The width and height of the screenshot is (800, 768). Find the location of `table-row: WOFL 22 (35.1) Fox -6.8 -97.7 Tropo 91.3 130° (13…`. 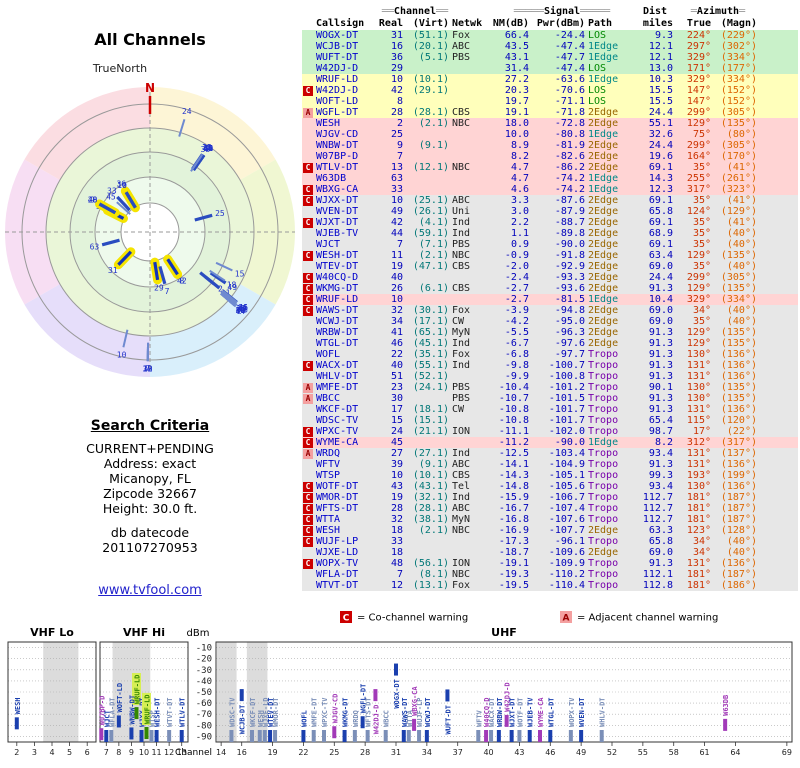

table-row: WOFL 22 (35.1) Fox -6.8 -97.7 Tropo 91.3 130° (13… is located at coordinates (550, 354).